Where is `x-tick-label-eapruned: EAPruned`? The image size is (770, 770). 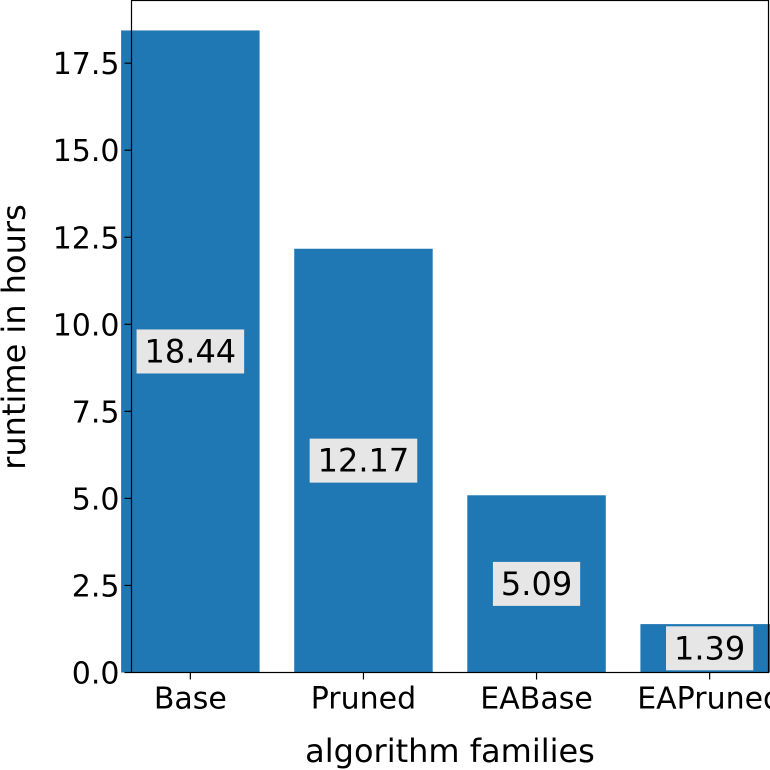
x-tick-label-eapruned: EAPruned is located at coordinates (703, 699).